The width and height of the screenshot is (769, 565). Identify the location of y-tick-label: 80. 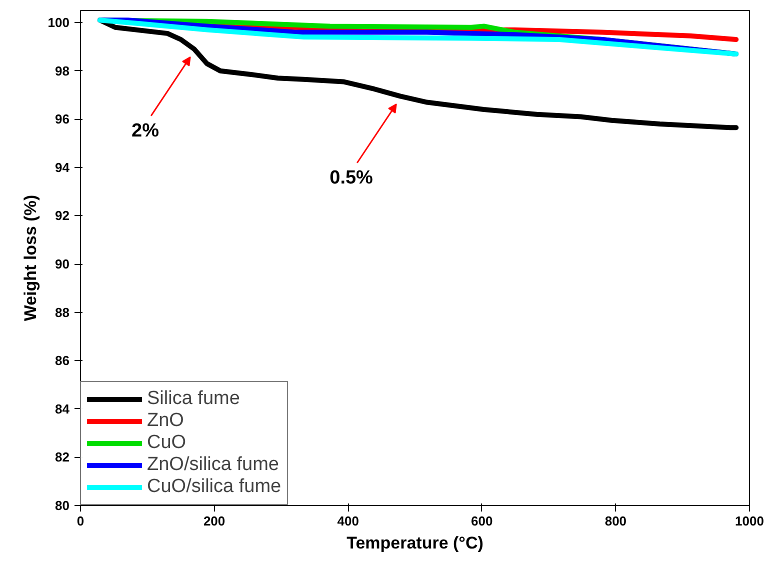
(62, 505).